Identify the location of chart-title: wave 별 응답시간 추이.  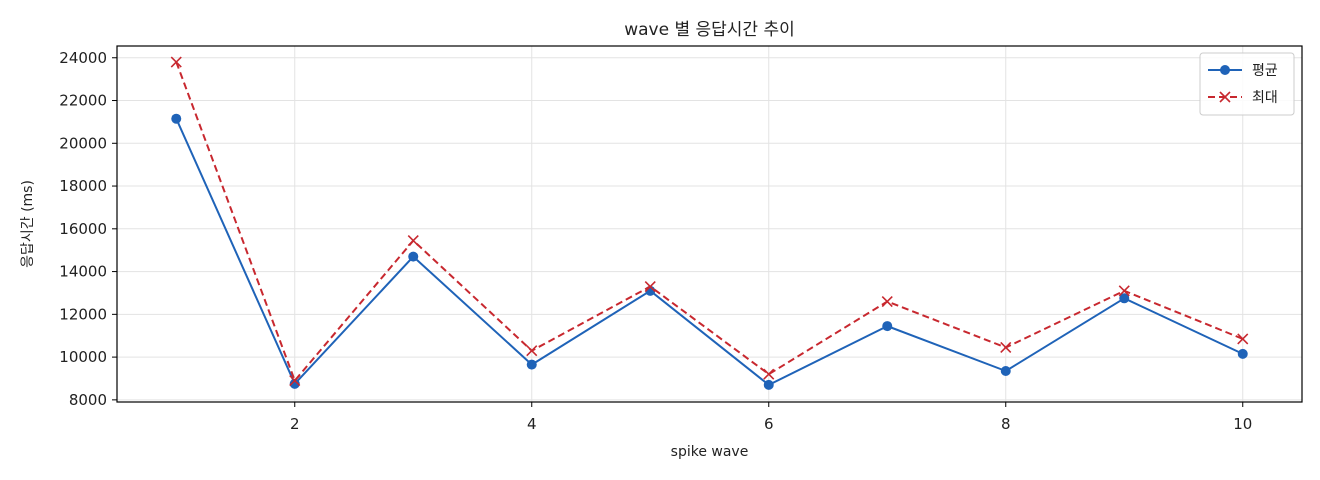
(709, 30).